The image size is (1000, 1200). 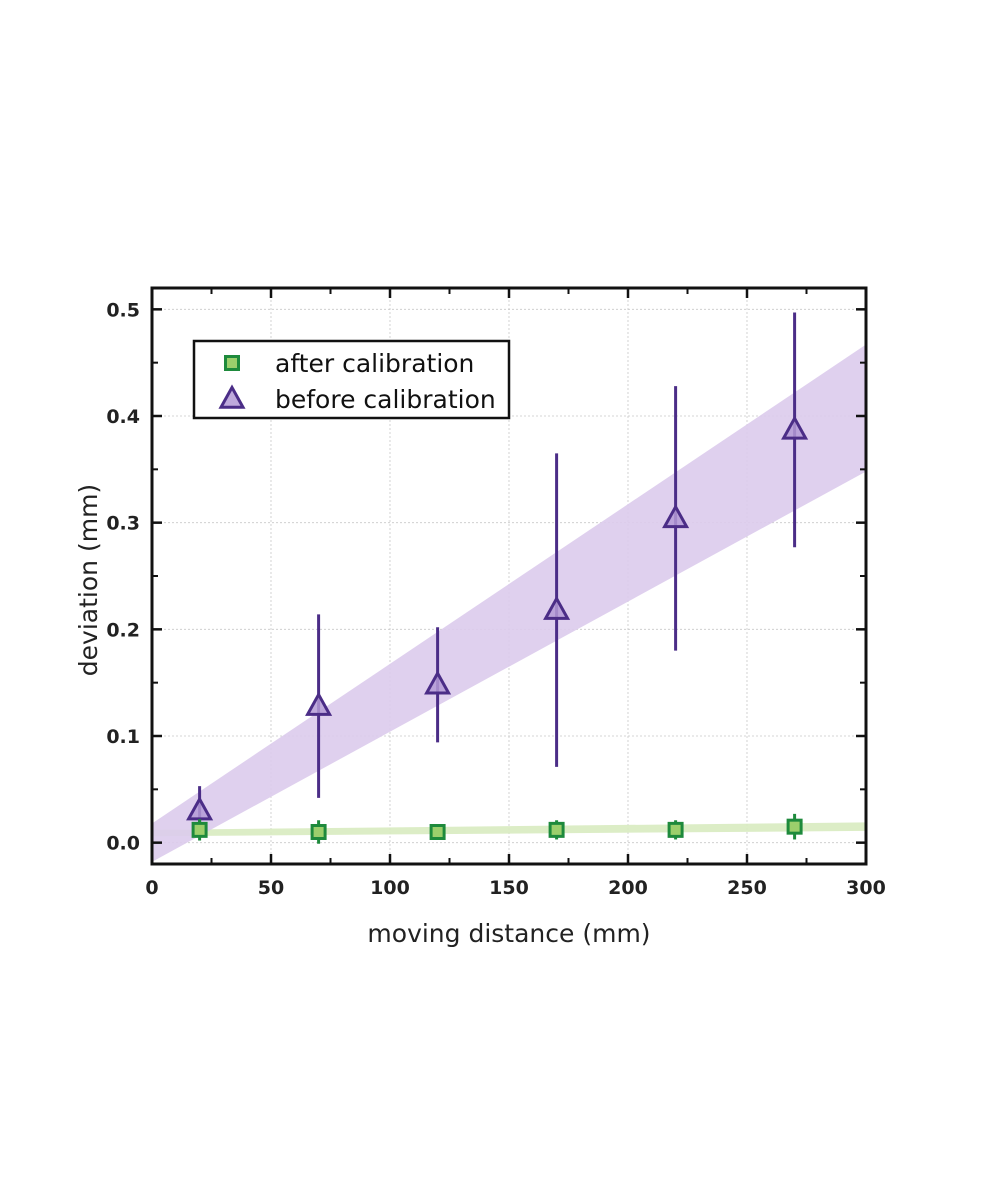 What do you see at coordinates (232, 363) in the screenshot?
I see `legend-square-marker` at bounding box center [232, 363].